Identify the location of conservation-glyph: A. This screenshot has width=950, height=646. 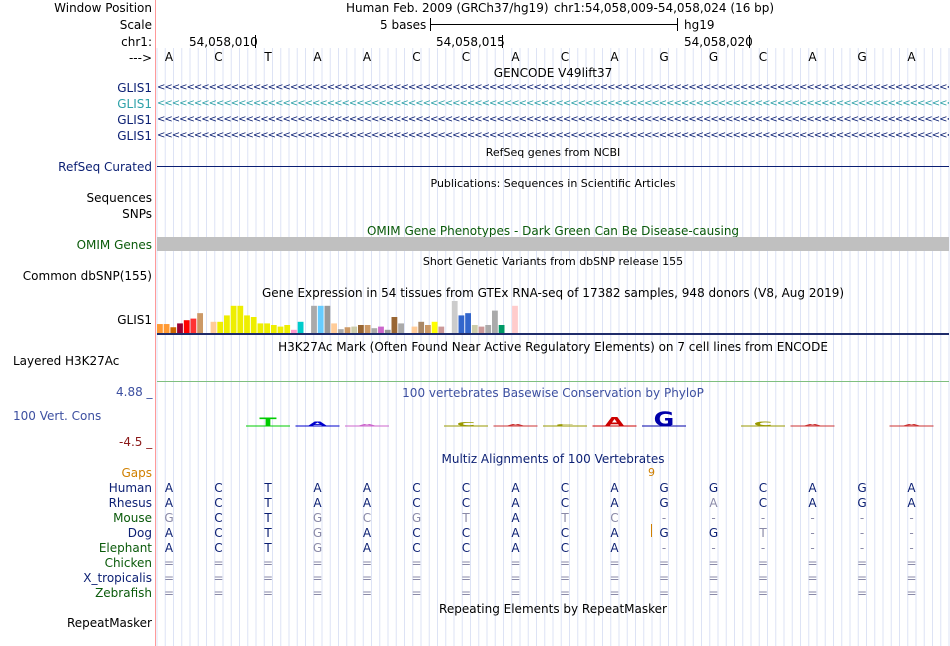
(516, 425).